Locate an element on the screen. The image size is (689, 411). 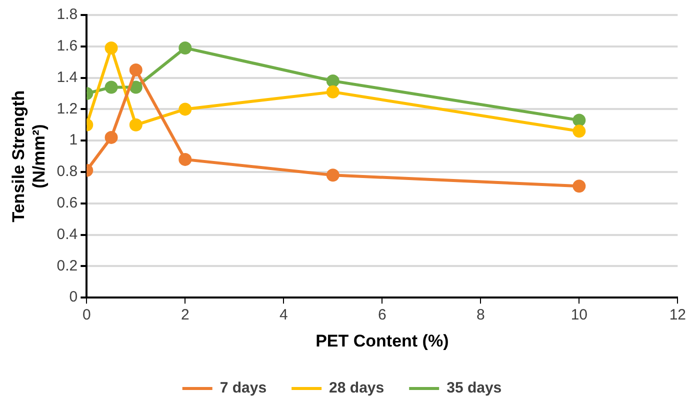
legend-label: 7 days is located at coordinates (243, 388).